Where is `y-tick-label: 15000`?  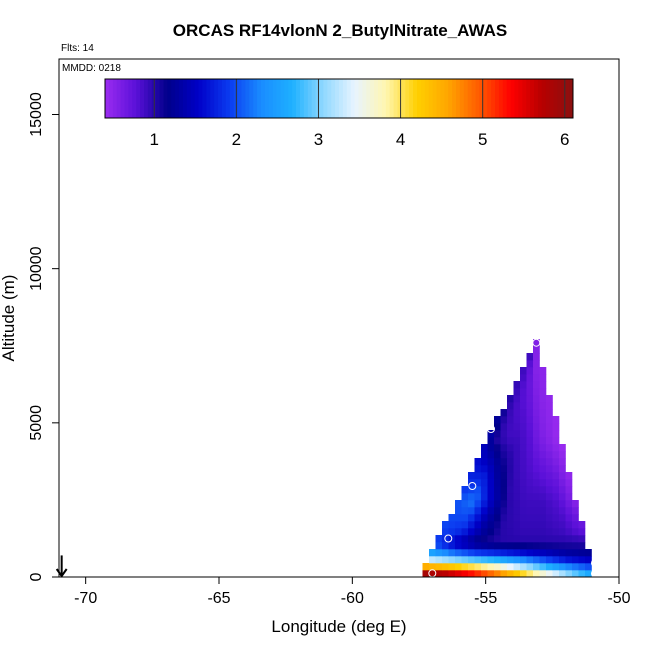
y-tick-label: 15000 is located at coordinates (36, 114).